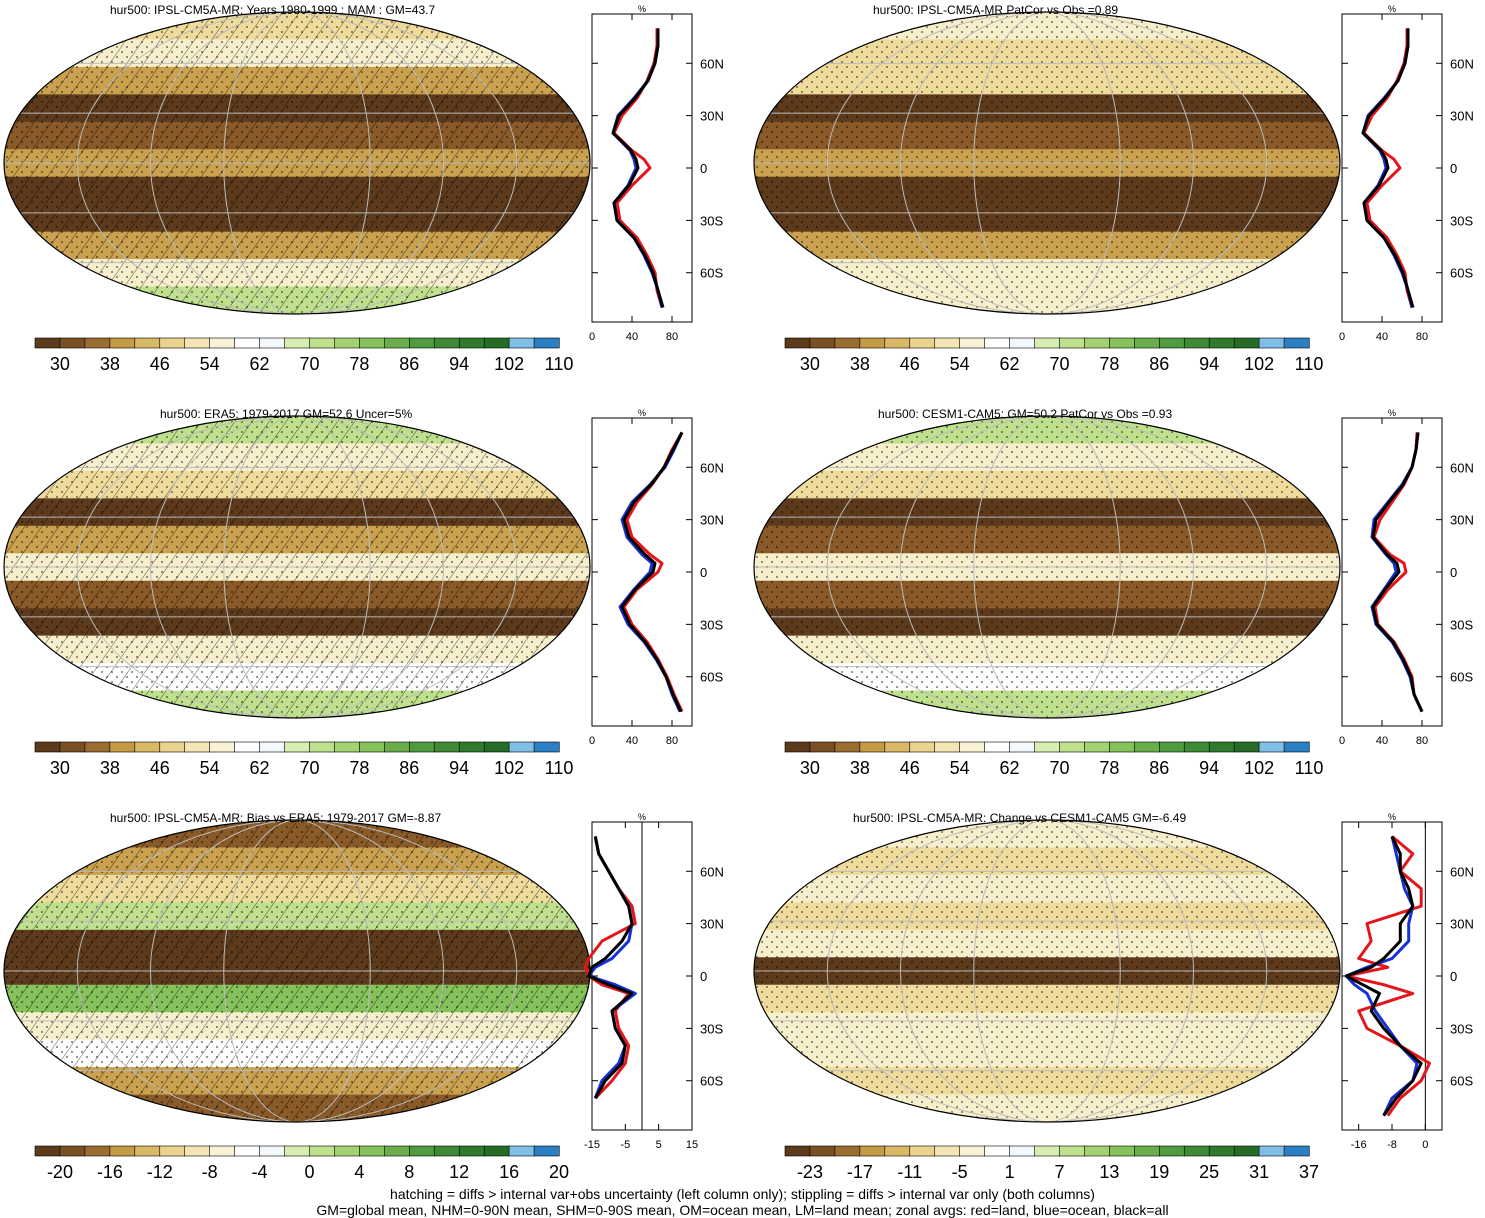 Image resolution: width=1485 pixels, height=1218 pixels. Describe the element at coordinates (509, 1172) in the screenshot. I see `colorbar-label: 16` at that location.